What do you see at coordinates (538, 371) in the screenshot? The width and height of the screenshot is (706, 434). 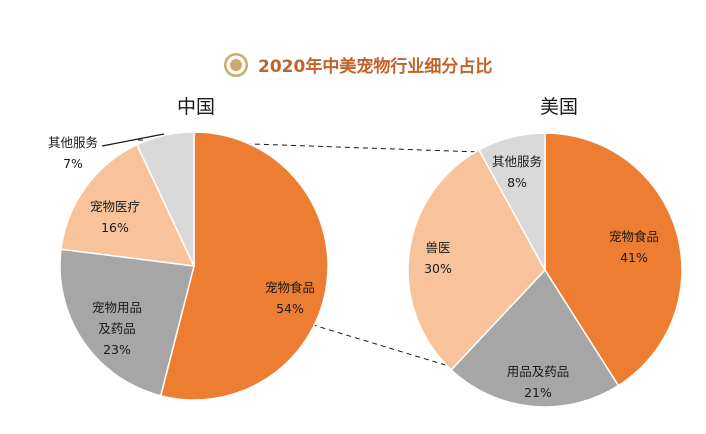 I see `us-slice-1-name-label: 用品及药品` at bounding box center [538, 371].